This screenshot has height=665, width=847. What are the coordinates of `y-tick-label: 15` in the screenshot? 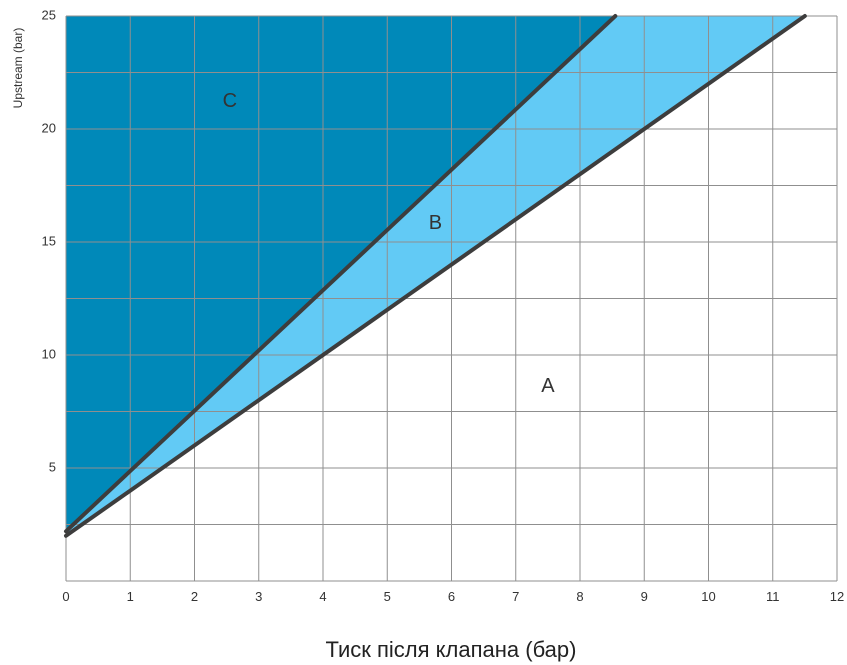 It's located at (49, 240).